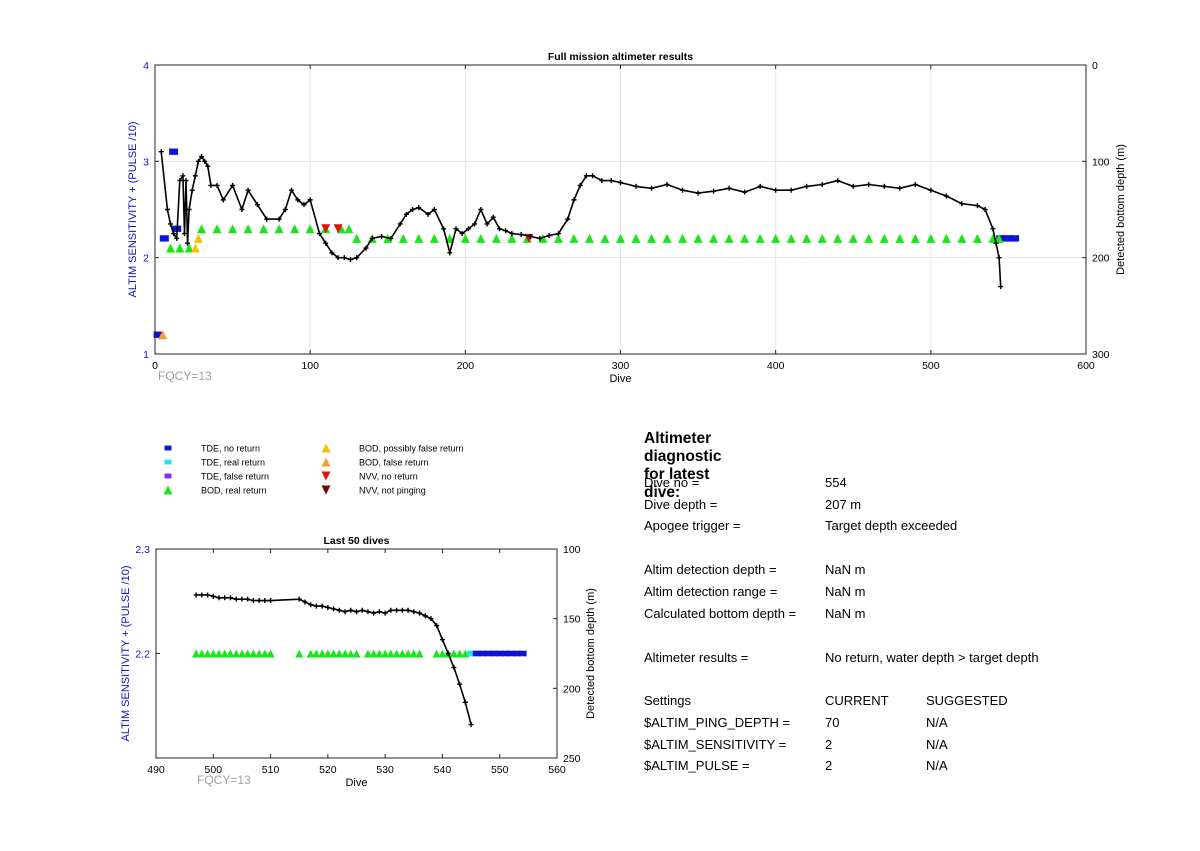  What do you see at coordinates (233, 463) in the screenshot?
I see `legend-label: TDE, real return` at bounding box center [233, 463].